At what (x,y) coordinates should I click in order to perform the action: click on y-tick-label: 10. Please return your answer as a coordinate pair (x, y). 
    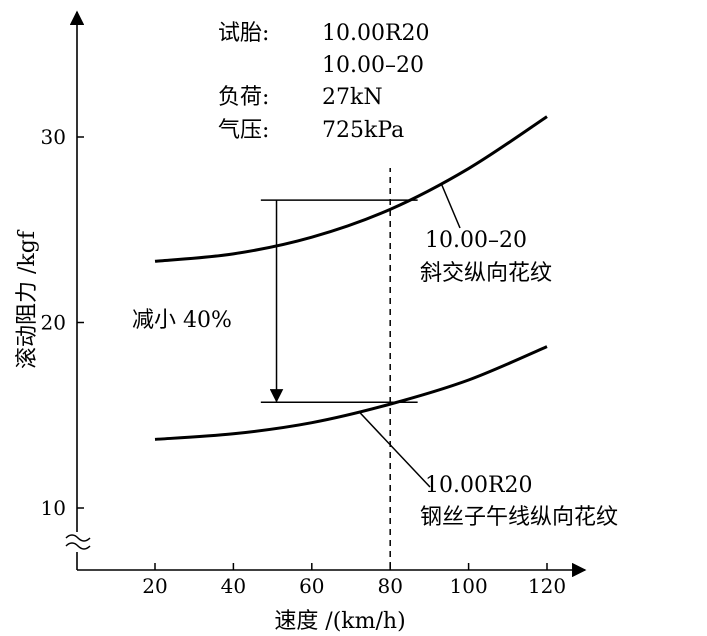
    Looking at the image, I should click on (53, 508).